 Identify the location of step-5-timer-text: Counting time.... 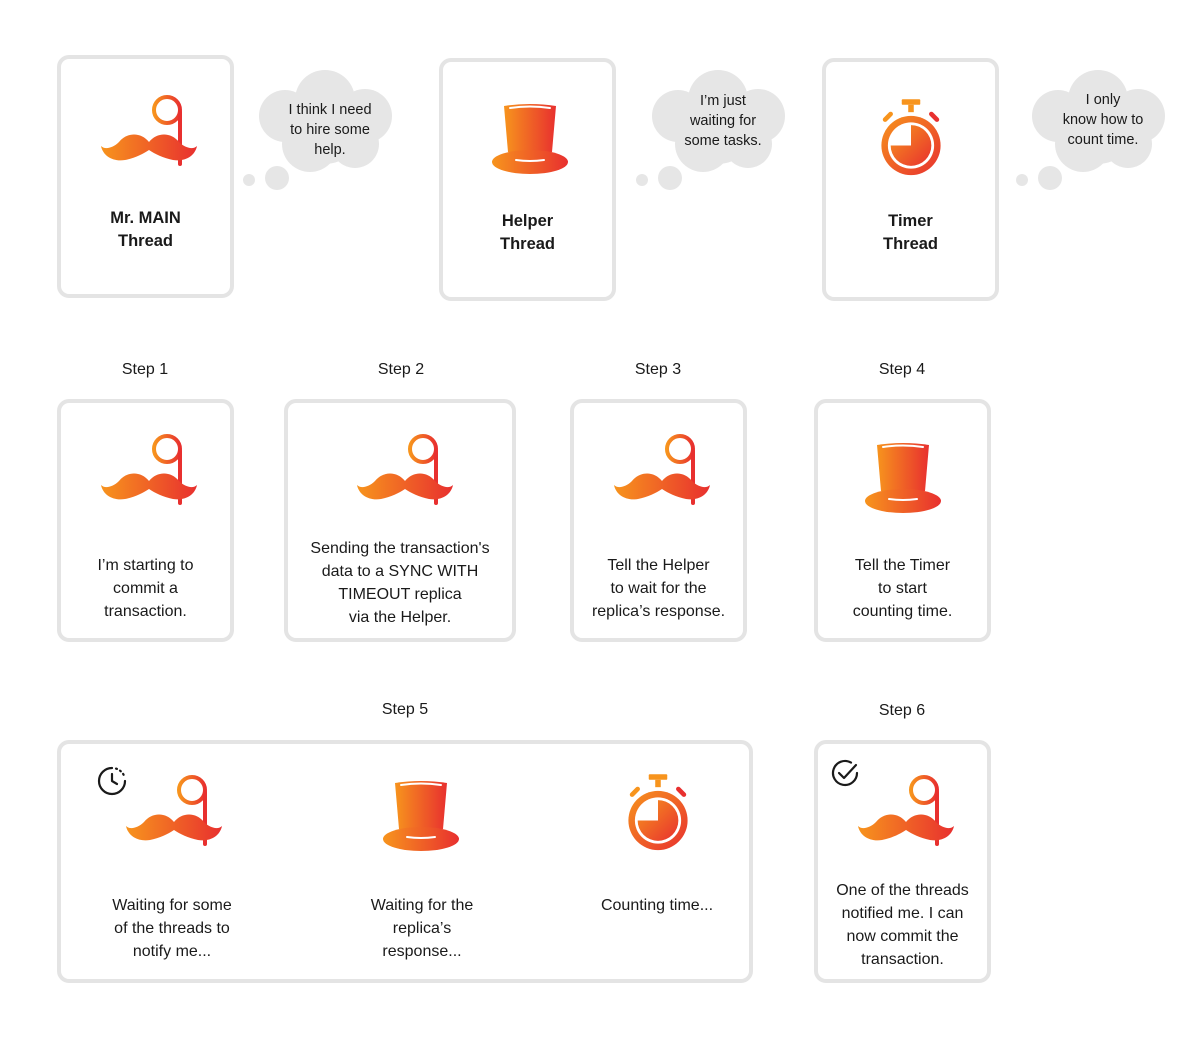
(657, 905).